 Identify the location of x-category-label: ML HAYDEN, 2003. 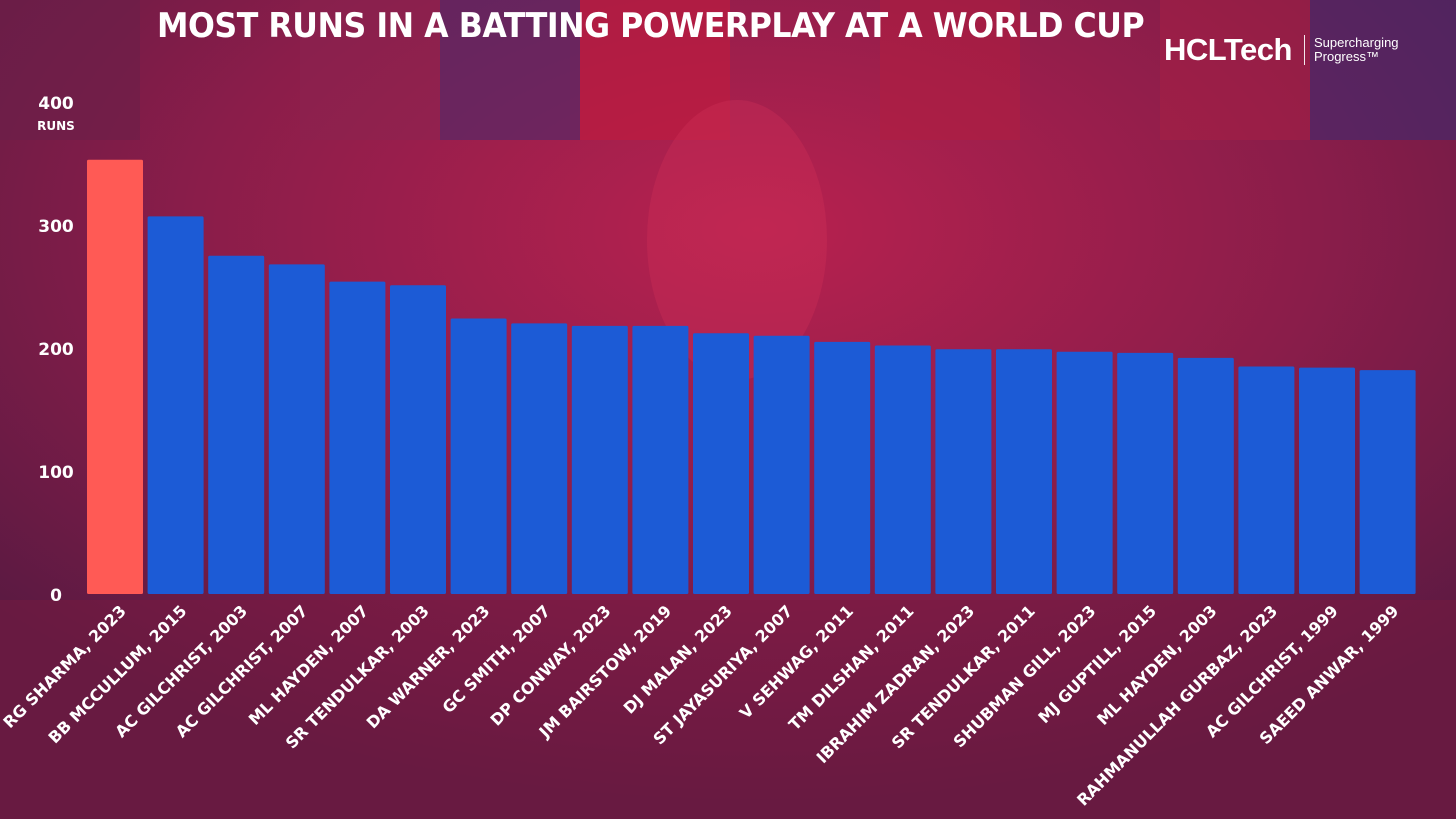
(1156, 664).